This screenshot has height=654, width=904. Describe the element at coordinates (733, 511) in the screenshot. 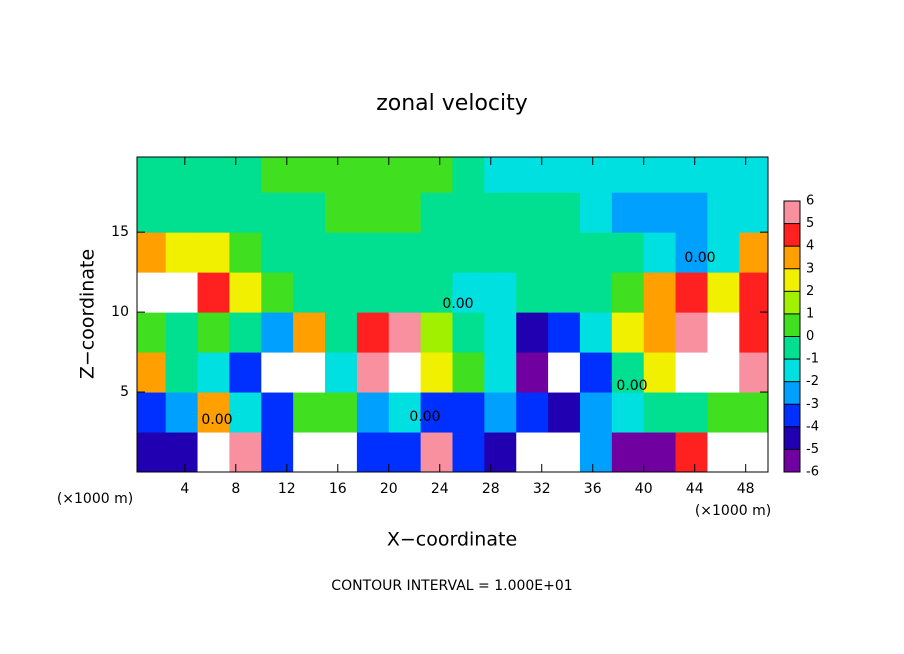

I see `x-unit: (×1000 m)` at that location.